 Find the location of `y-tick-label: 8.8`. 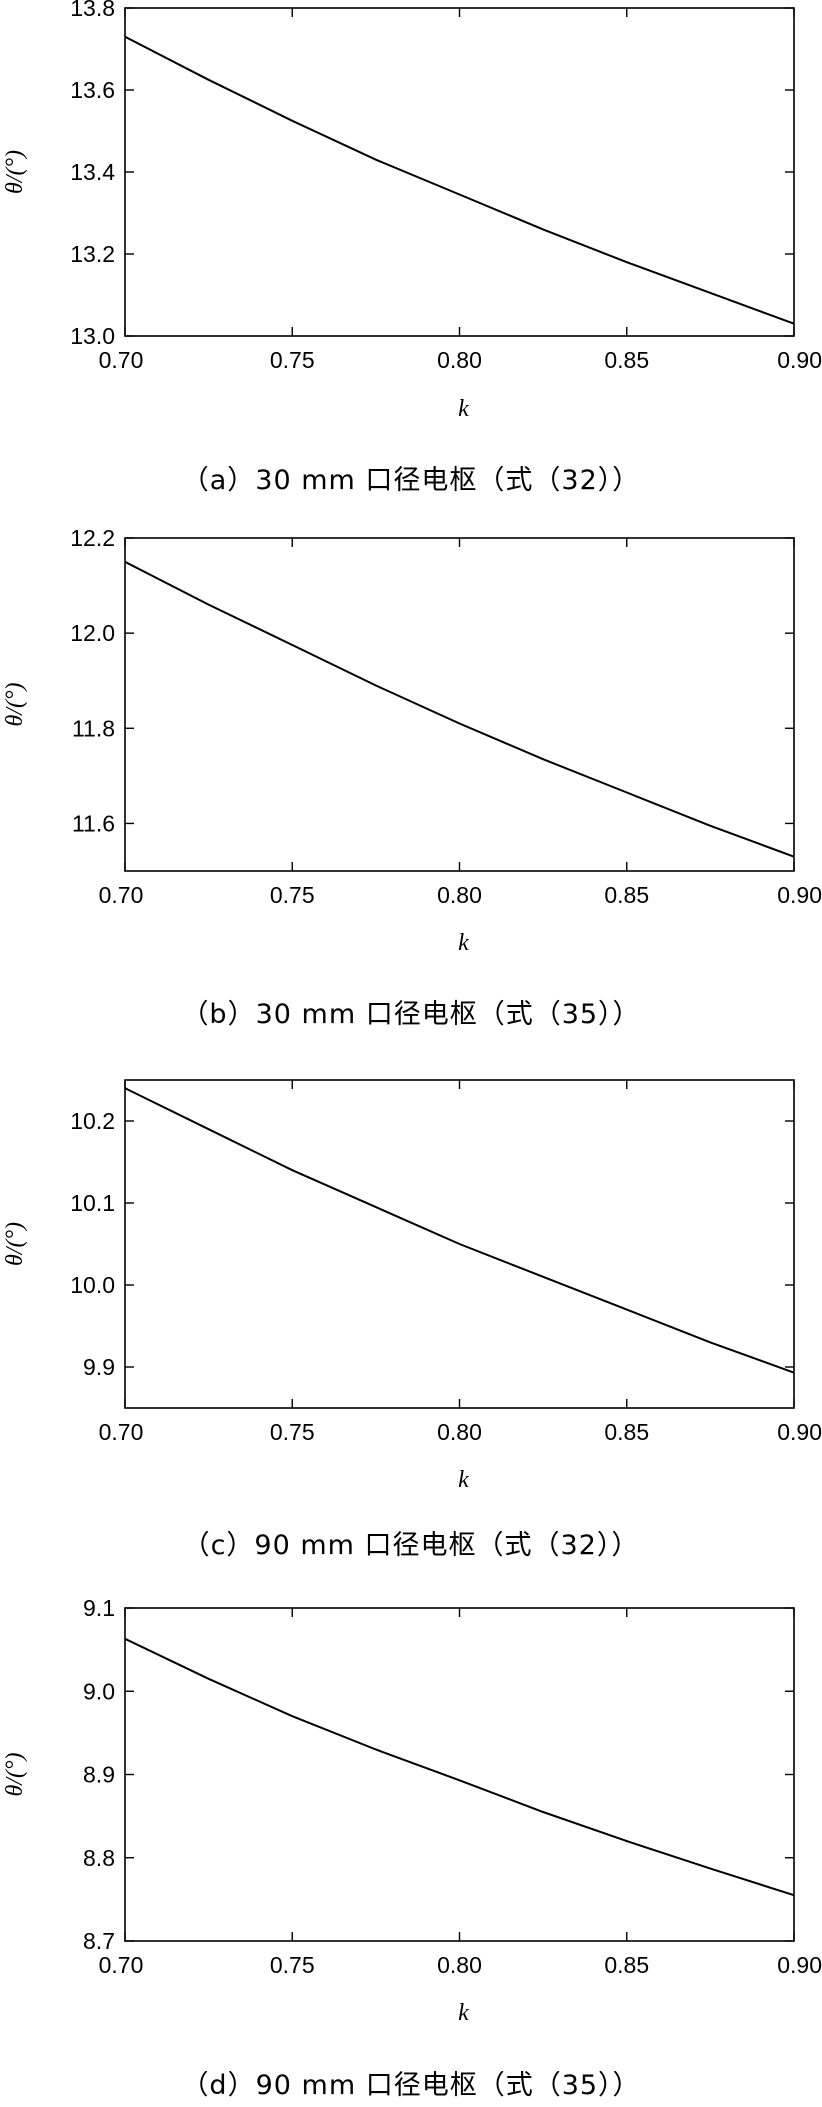

y-tick-label: 8.8 is located at coordinates (99, 1858).